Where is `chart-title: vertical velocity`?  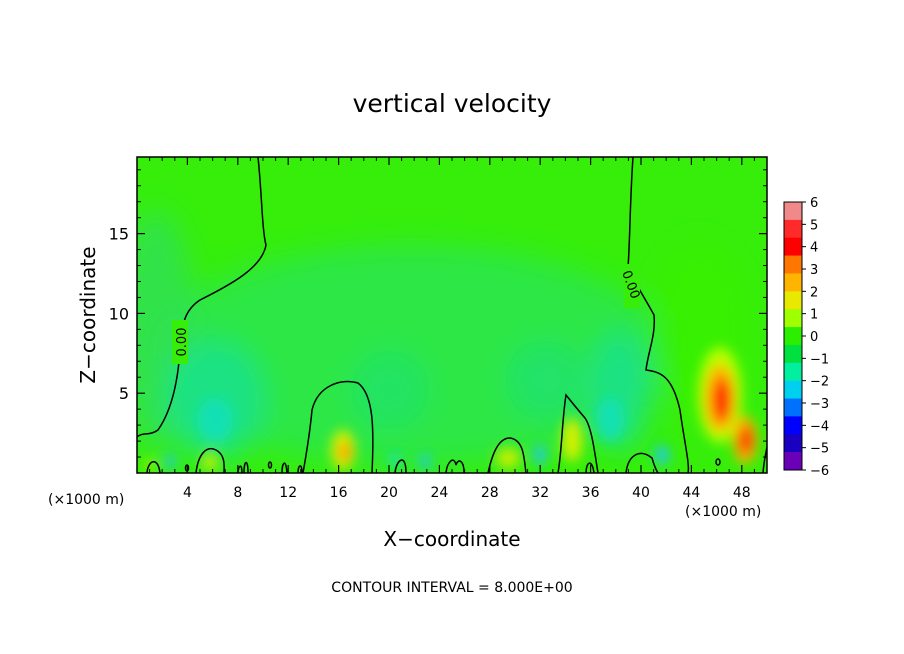 chart-title: vertical velocity is located at coordinates (452, 103).